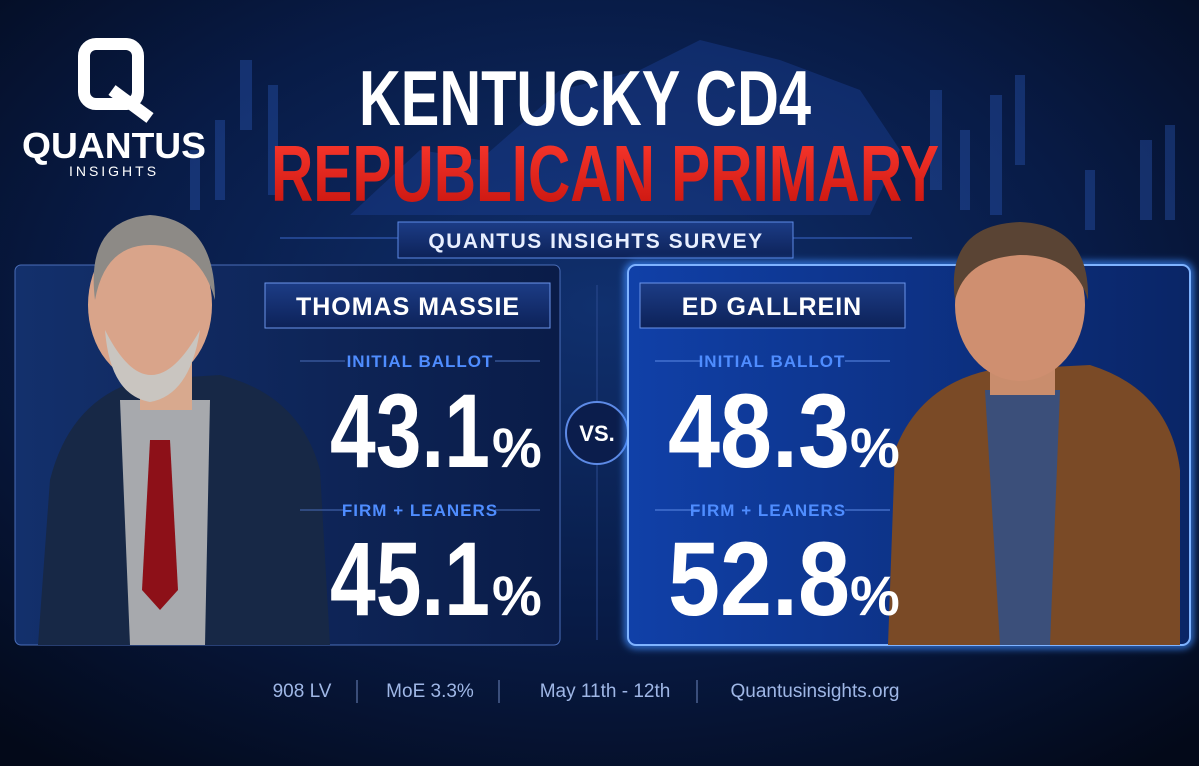  Describe the element at coordinates (302, 691) in the screenshot. I see `footer-item: 908 LV` at that location.